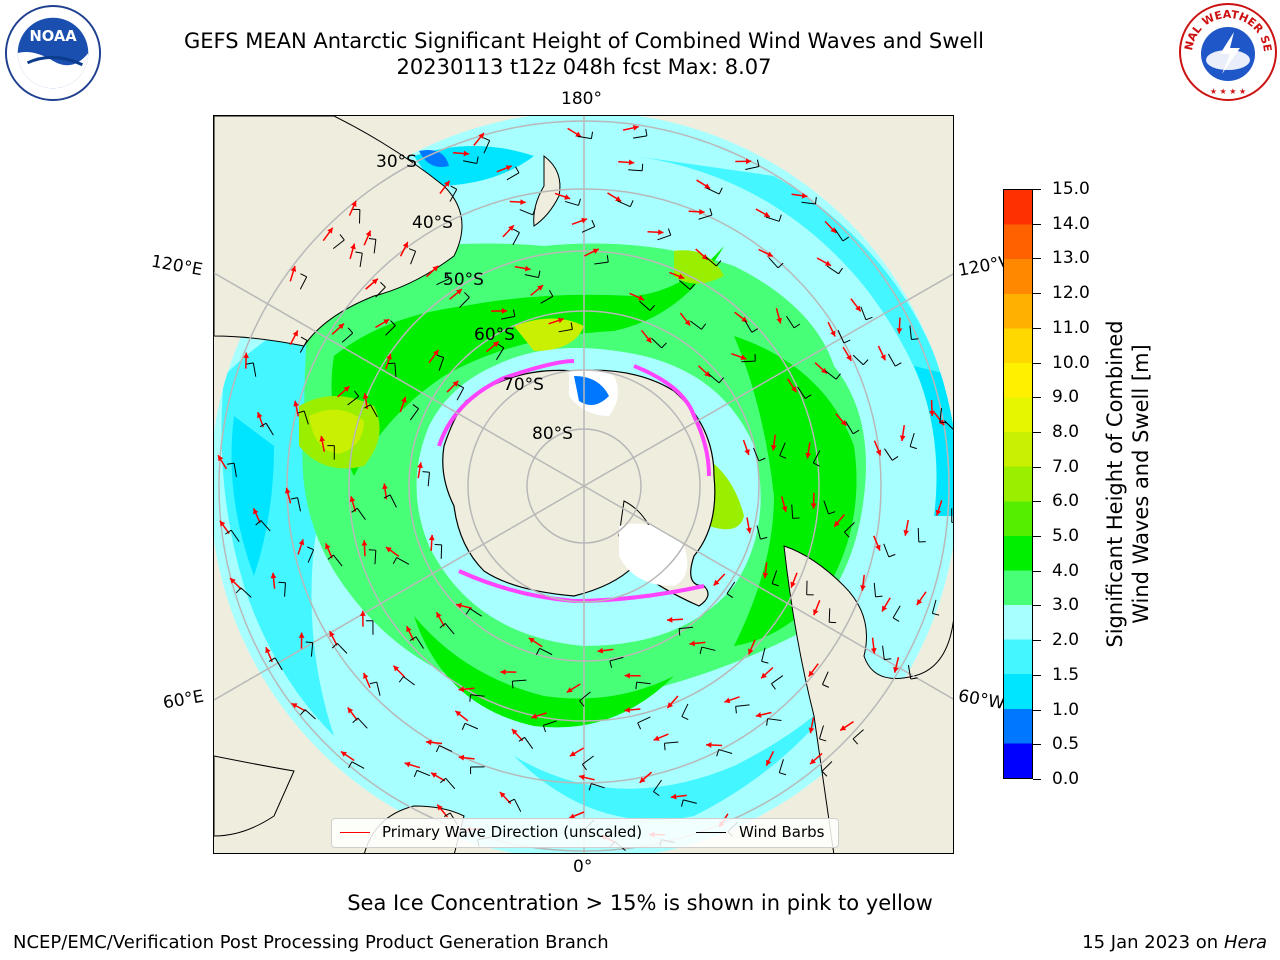  Describe the element at coordinates (711, 832) in the screenshot. I see `legend-barb-line` at that location.